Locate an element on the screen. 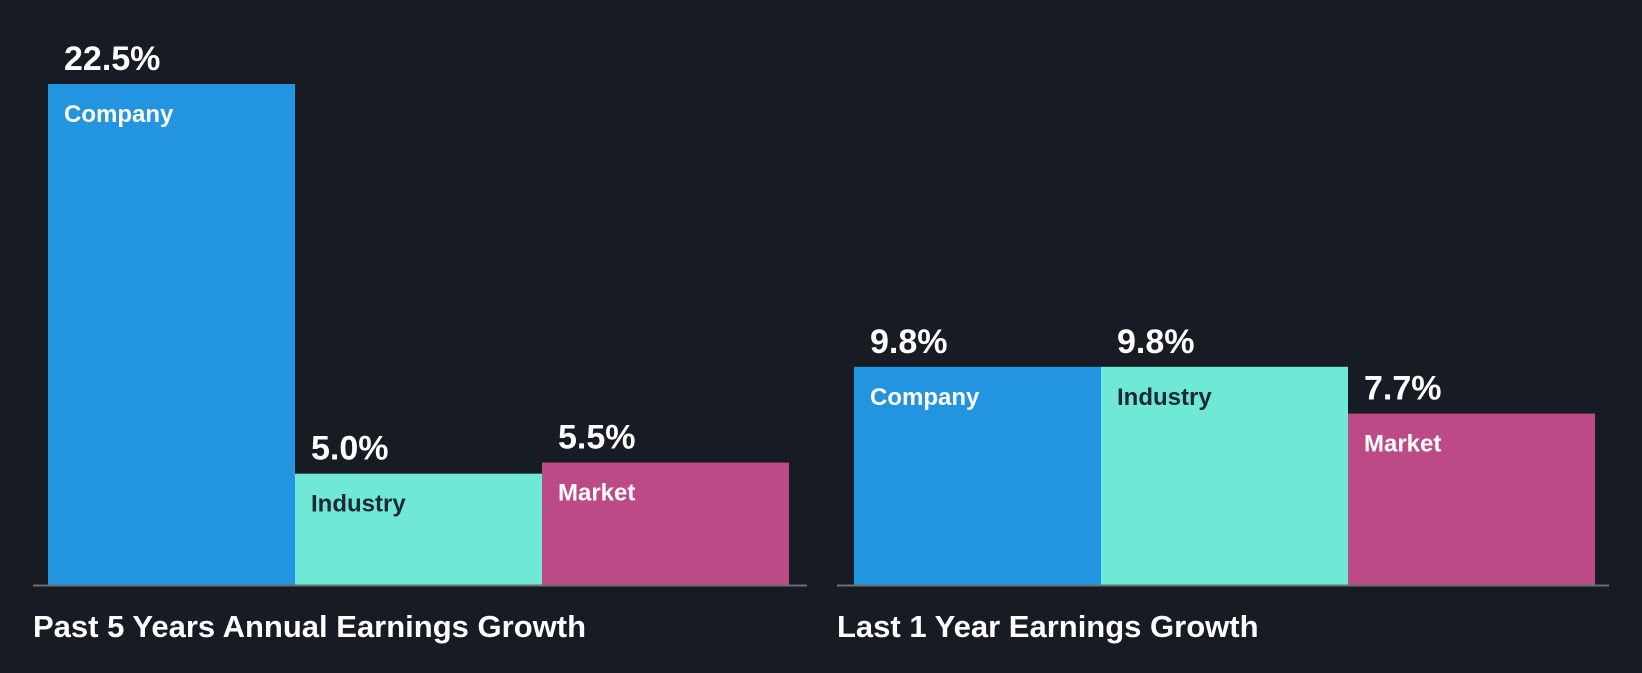 This screenshot has height=673, width=1642. past-5-years-company-bar is located at coordinates (171, 334).